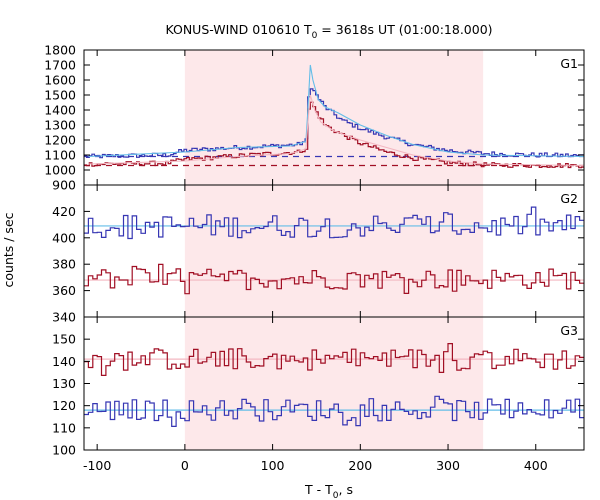  I want to click on panel-label-g2: G2, so click(569, 198).